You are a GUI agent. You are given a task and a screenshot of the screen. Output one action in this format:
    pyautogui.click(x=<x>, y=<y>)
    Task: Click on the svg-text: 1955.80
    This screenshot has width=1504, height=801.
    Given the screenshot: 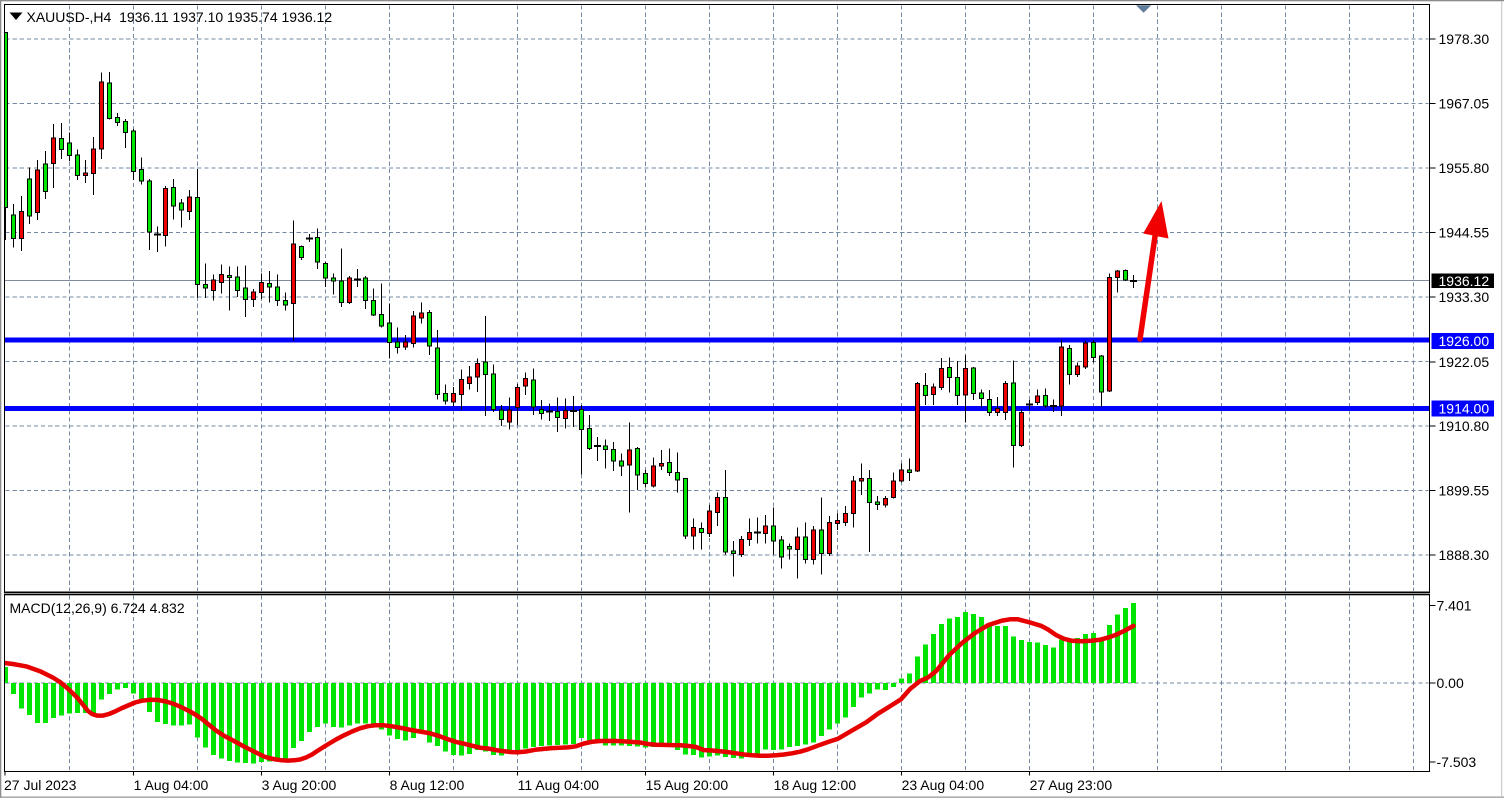 What is the action you would take?
    pyautogui.click(x=1464, y=168)
    